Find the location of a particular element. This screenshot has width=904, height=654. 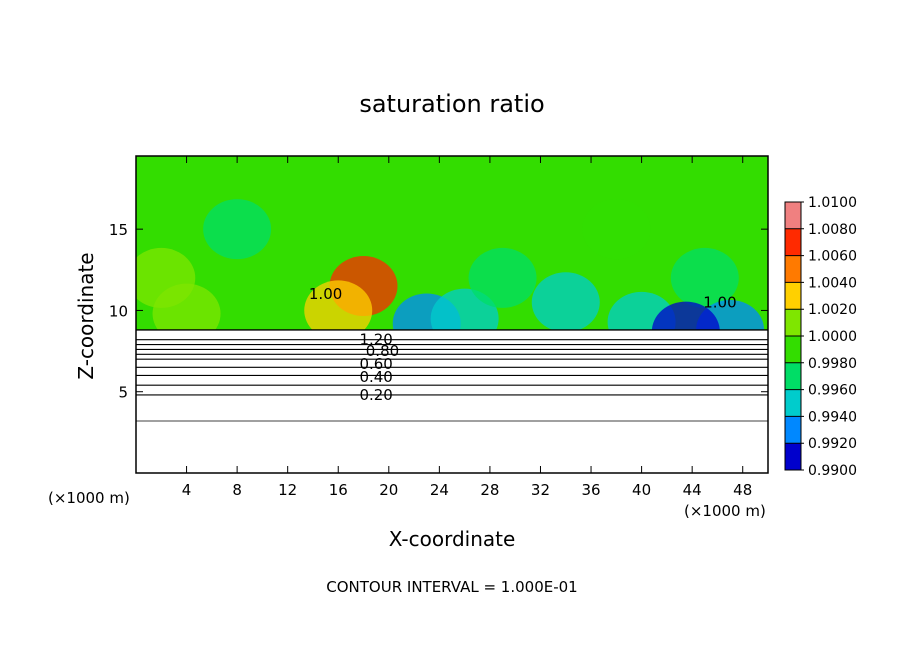

contour-label: 0.40 is located at coordinates (375, 377).